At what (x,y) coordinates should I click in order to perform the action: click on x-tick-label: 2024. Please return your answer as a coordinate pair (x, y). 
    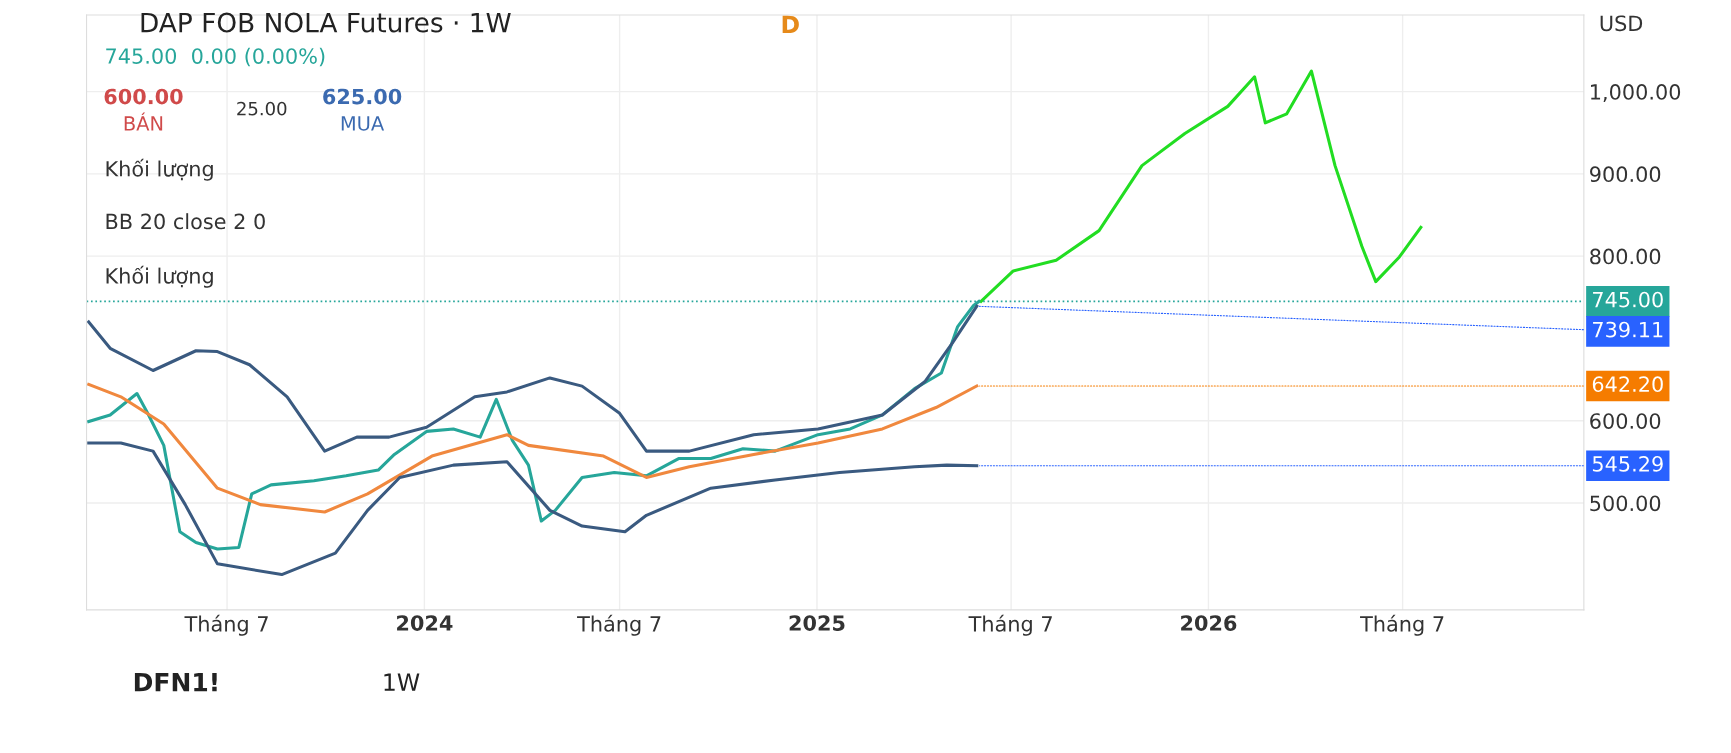
    Looking at the image, I should click on (425, 623).